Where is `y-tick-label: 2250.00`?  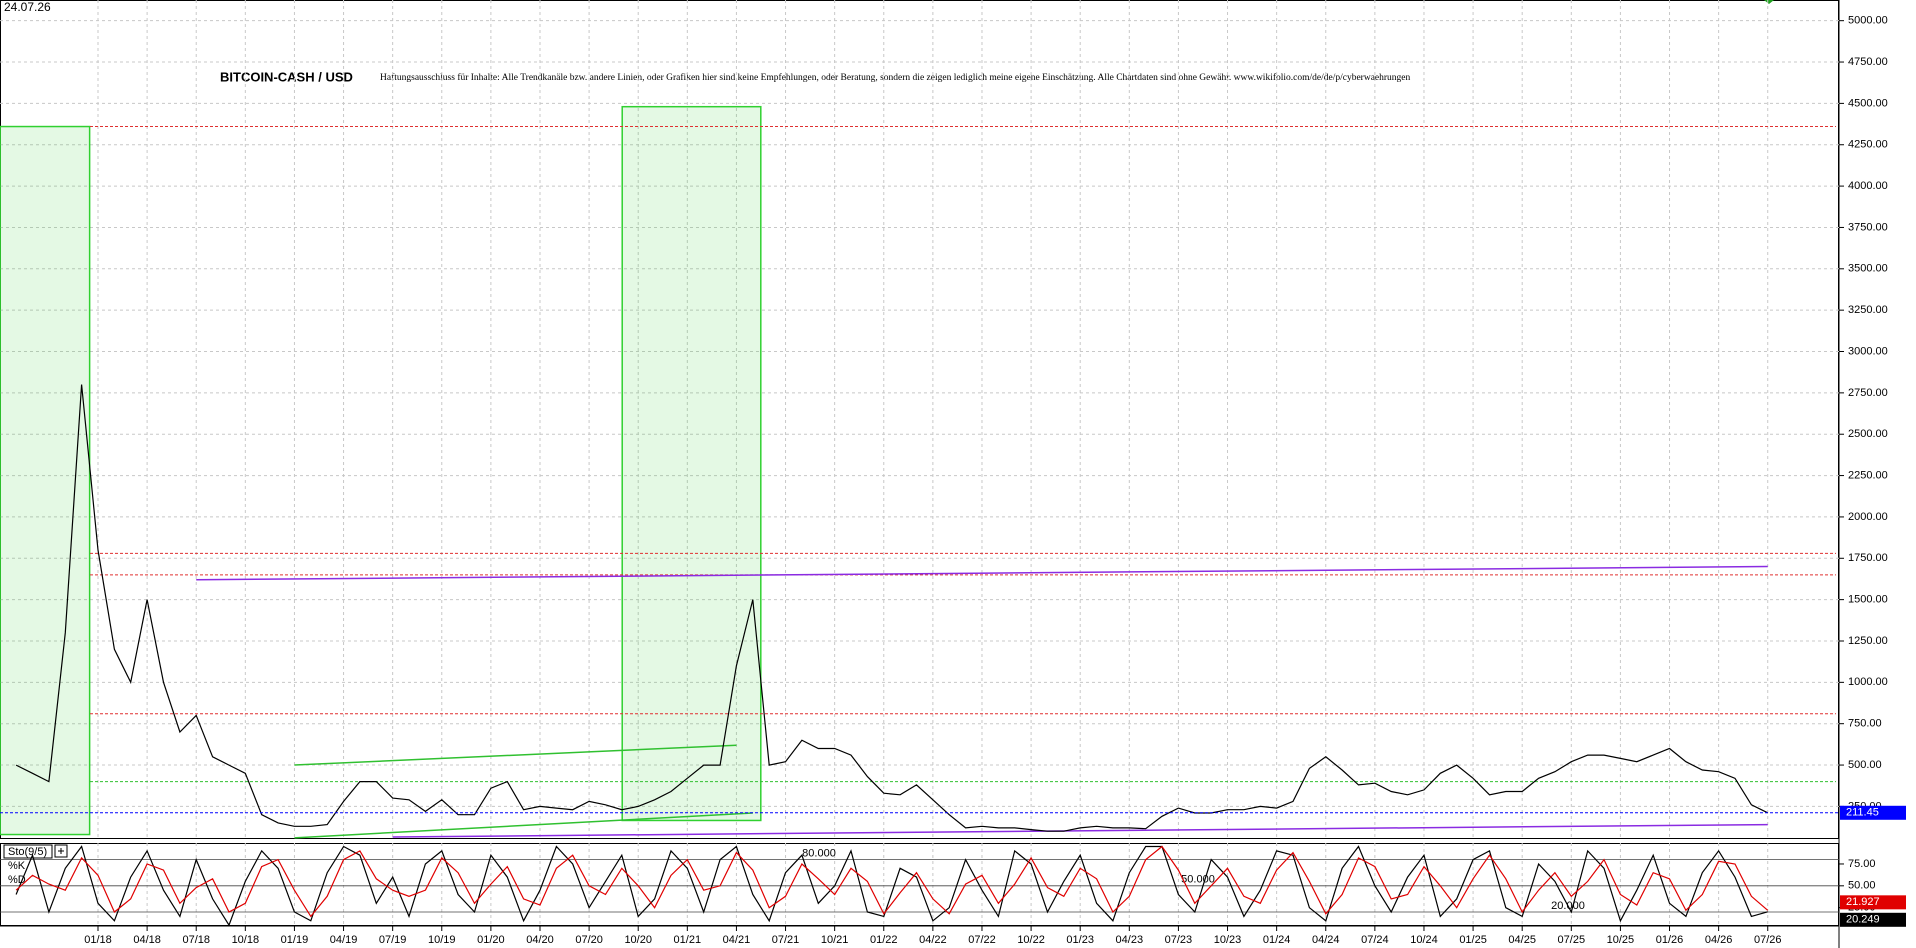
y-tick-label: 2250.00 is located at coordinates (1868, 475).